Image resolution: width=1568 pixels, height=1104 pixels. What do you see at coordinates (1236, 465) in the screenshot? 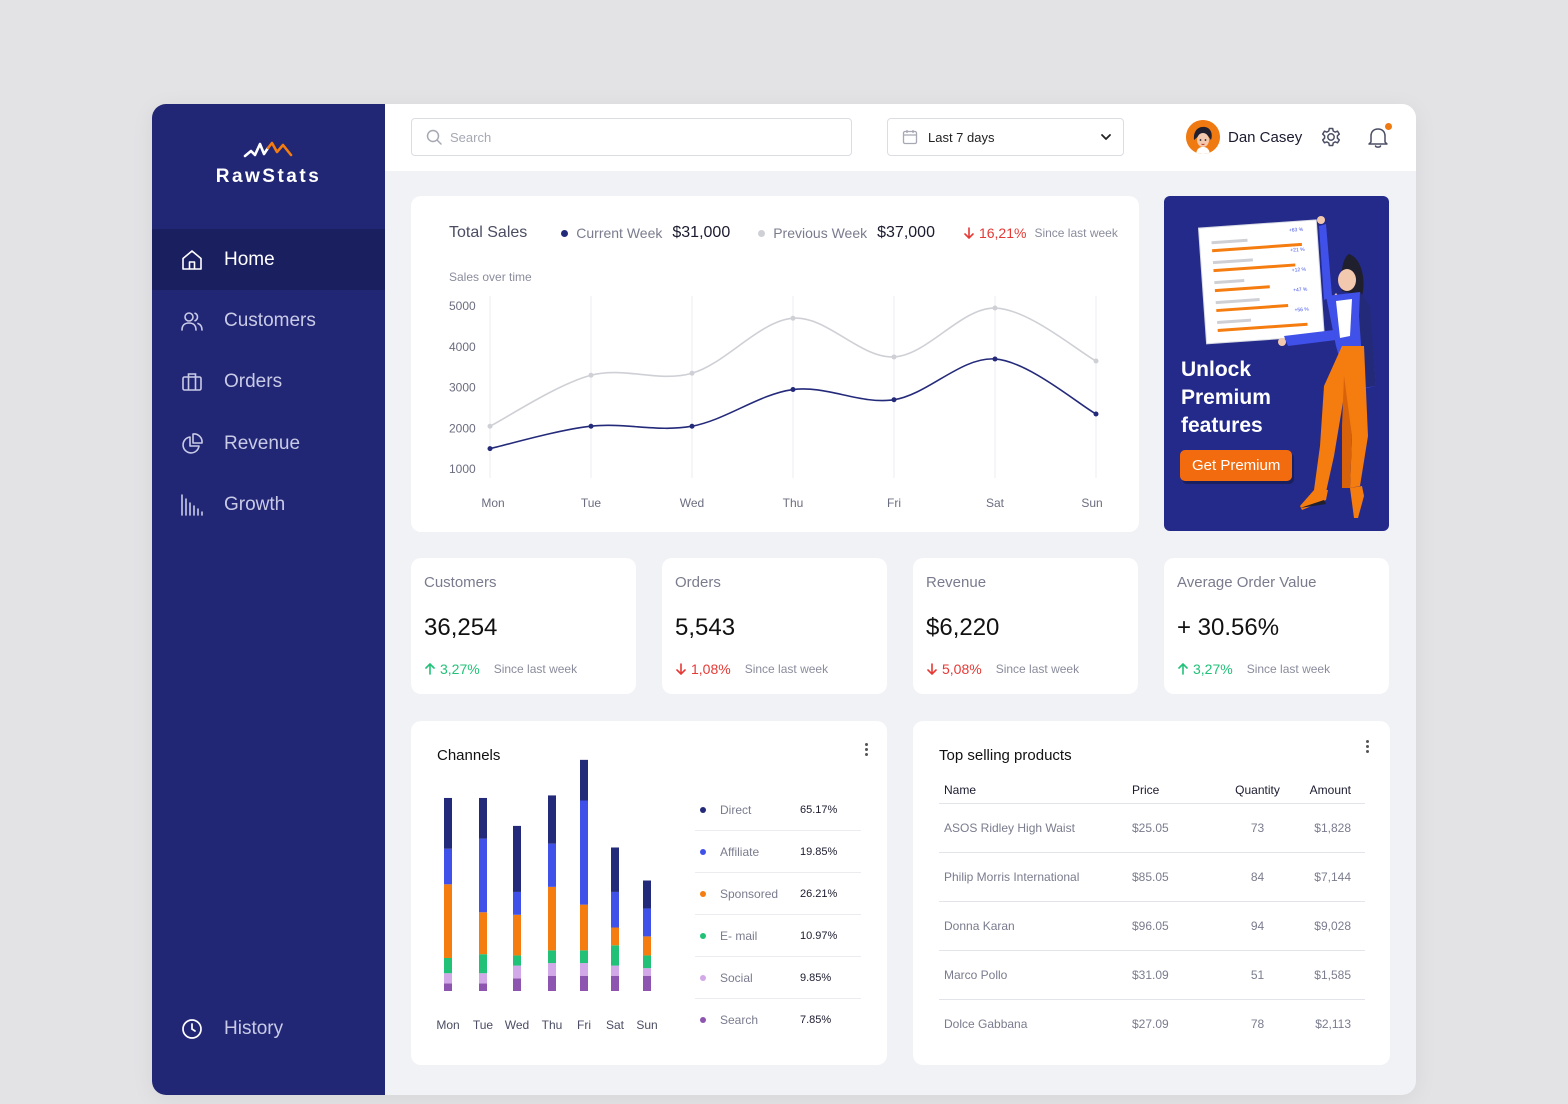
I see `get-premium-button: Get Premium` at bounding box center [1236, 465].